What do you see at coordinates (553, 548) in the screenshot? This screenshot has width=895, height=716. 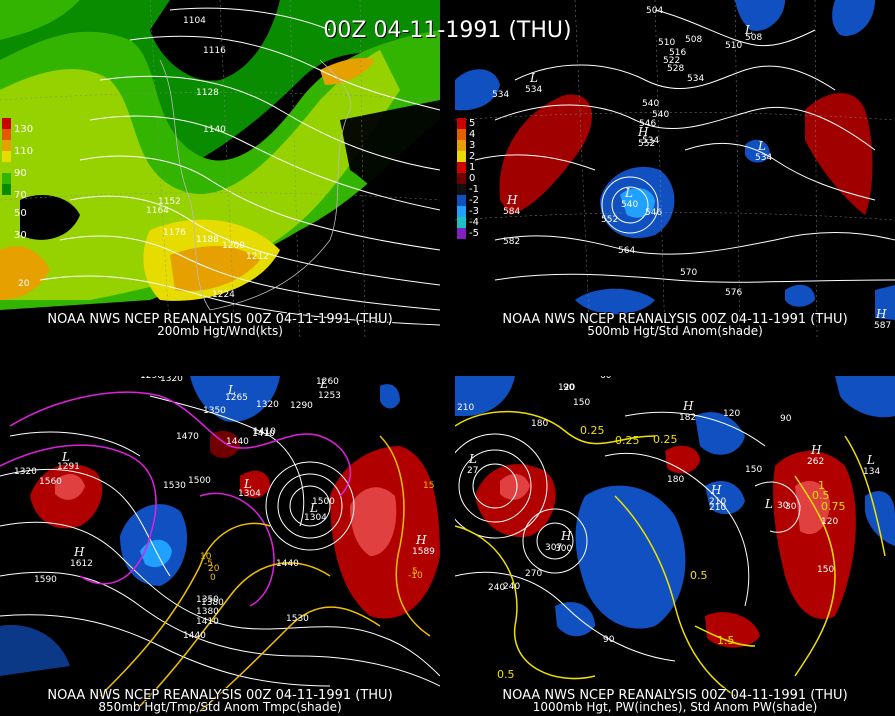 I see `center-value: 307` at bounding box center [553, 548].